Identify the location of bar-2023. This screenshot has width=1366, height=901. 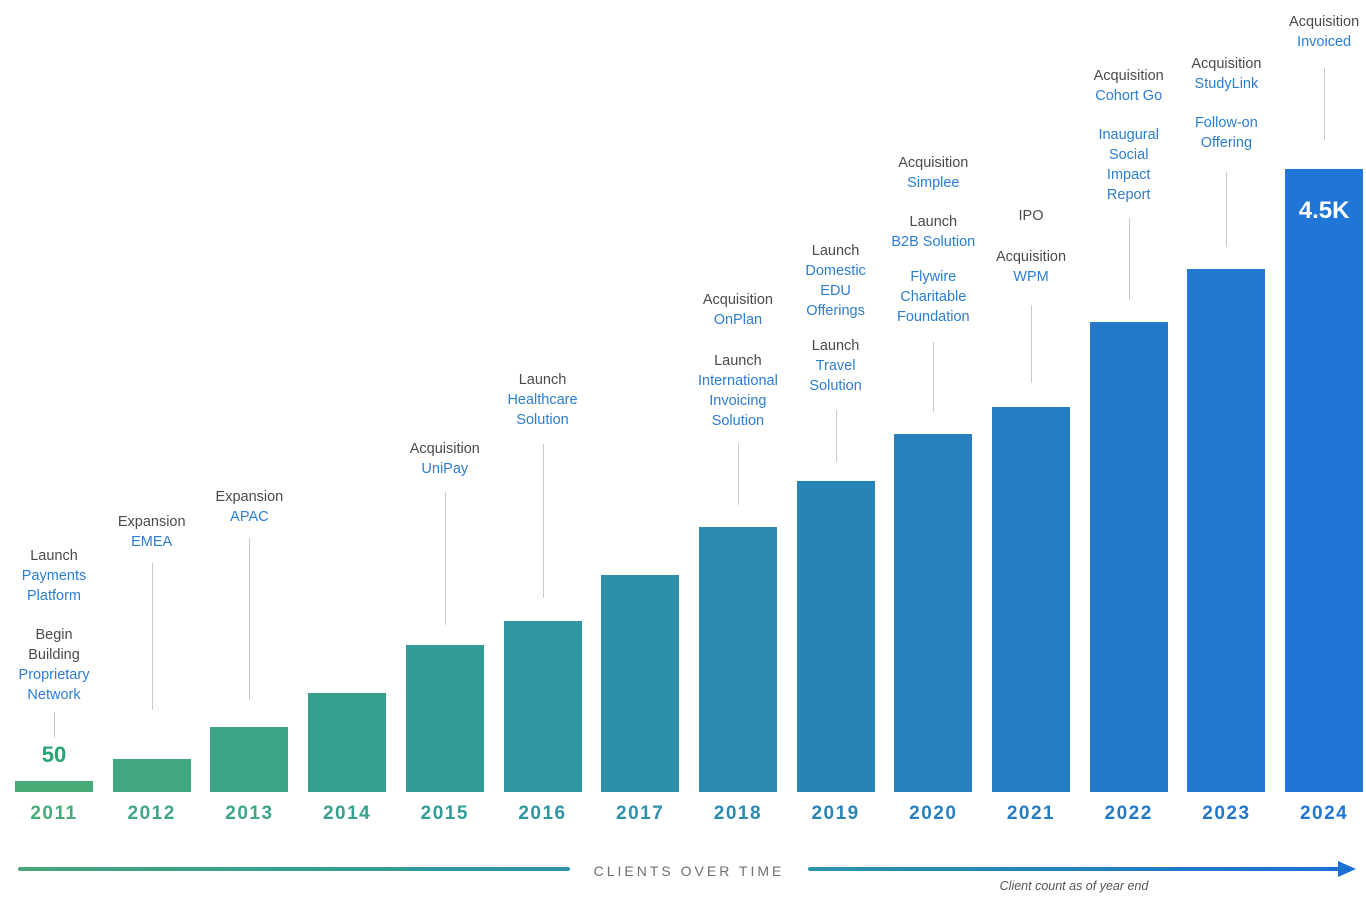
(1226, 530).